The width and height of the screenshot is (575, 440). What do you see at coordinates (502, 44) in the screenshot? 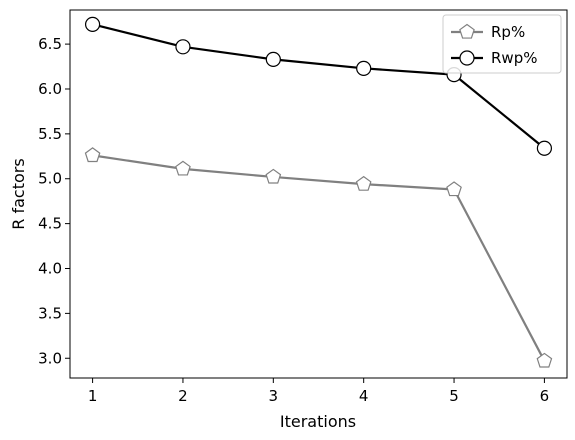
I see `legend: Rp% Rwp%` at bounding box center [502, 44].